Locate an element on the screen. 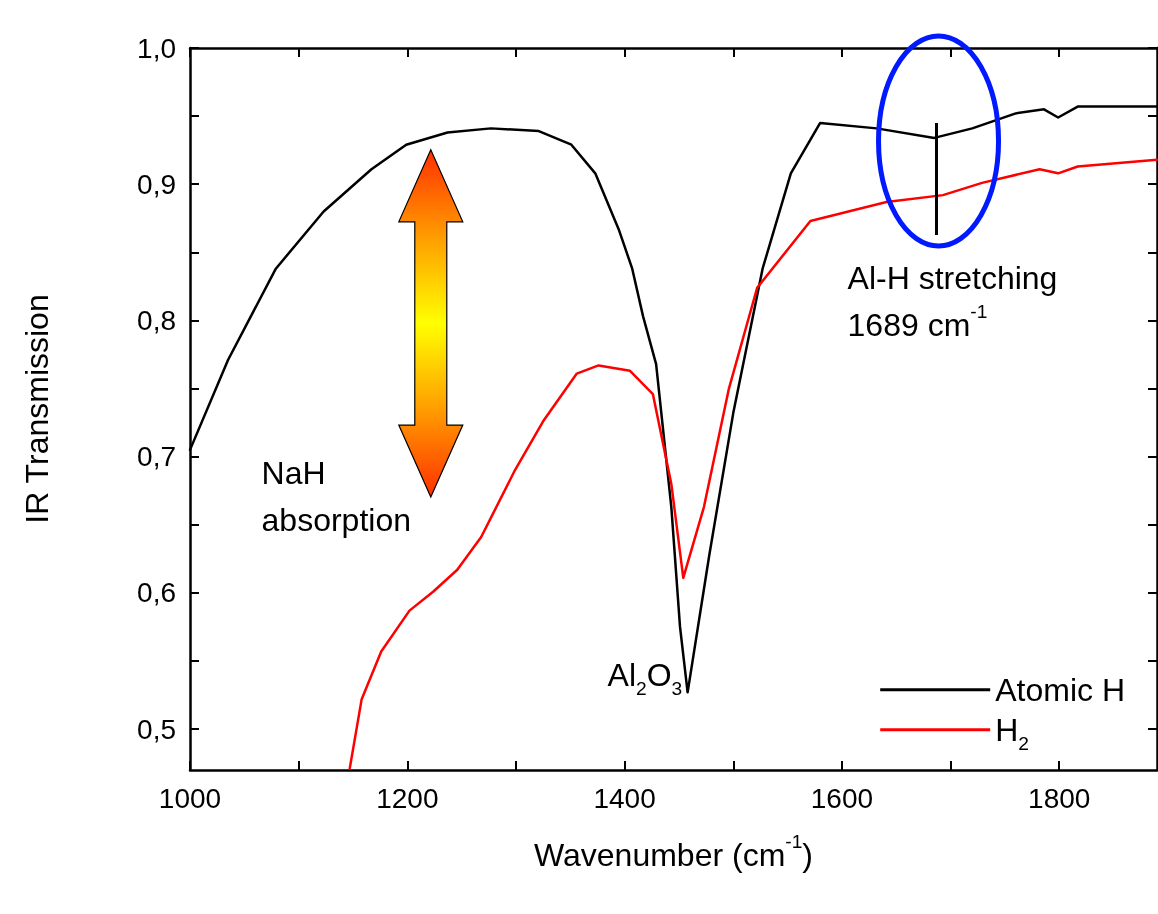 This screenshot has height=914, width=1158. x-tick-label: 1600 is located at coordinates (842, 798).